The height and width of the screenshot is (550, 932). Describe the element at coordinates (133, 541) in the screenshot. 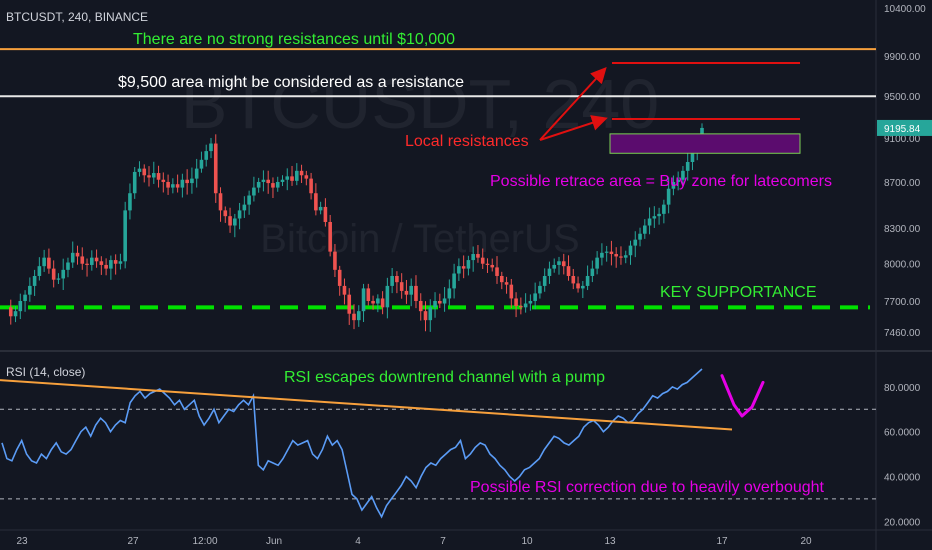

I see `time-tick-label: 27` at that location.